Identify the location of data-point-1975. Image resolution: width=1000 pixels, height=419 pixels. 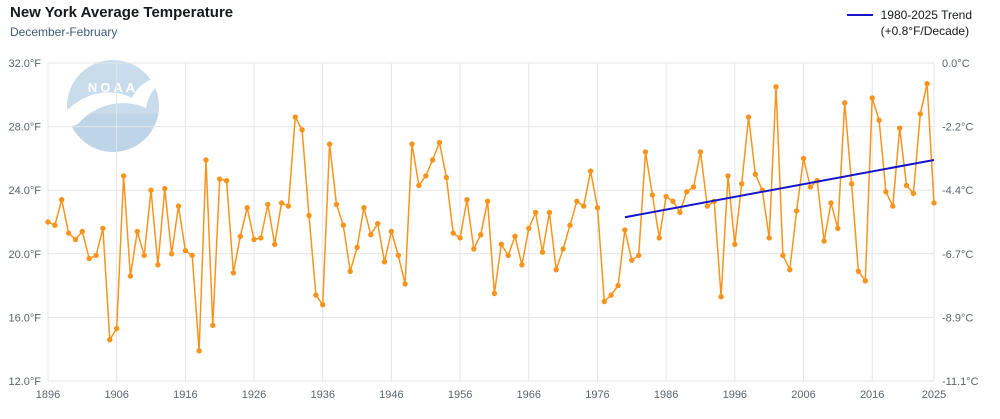
(590, 171).